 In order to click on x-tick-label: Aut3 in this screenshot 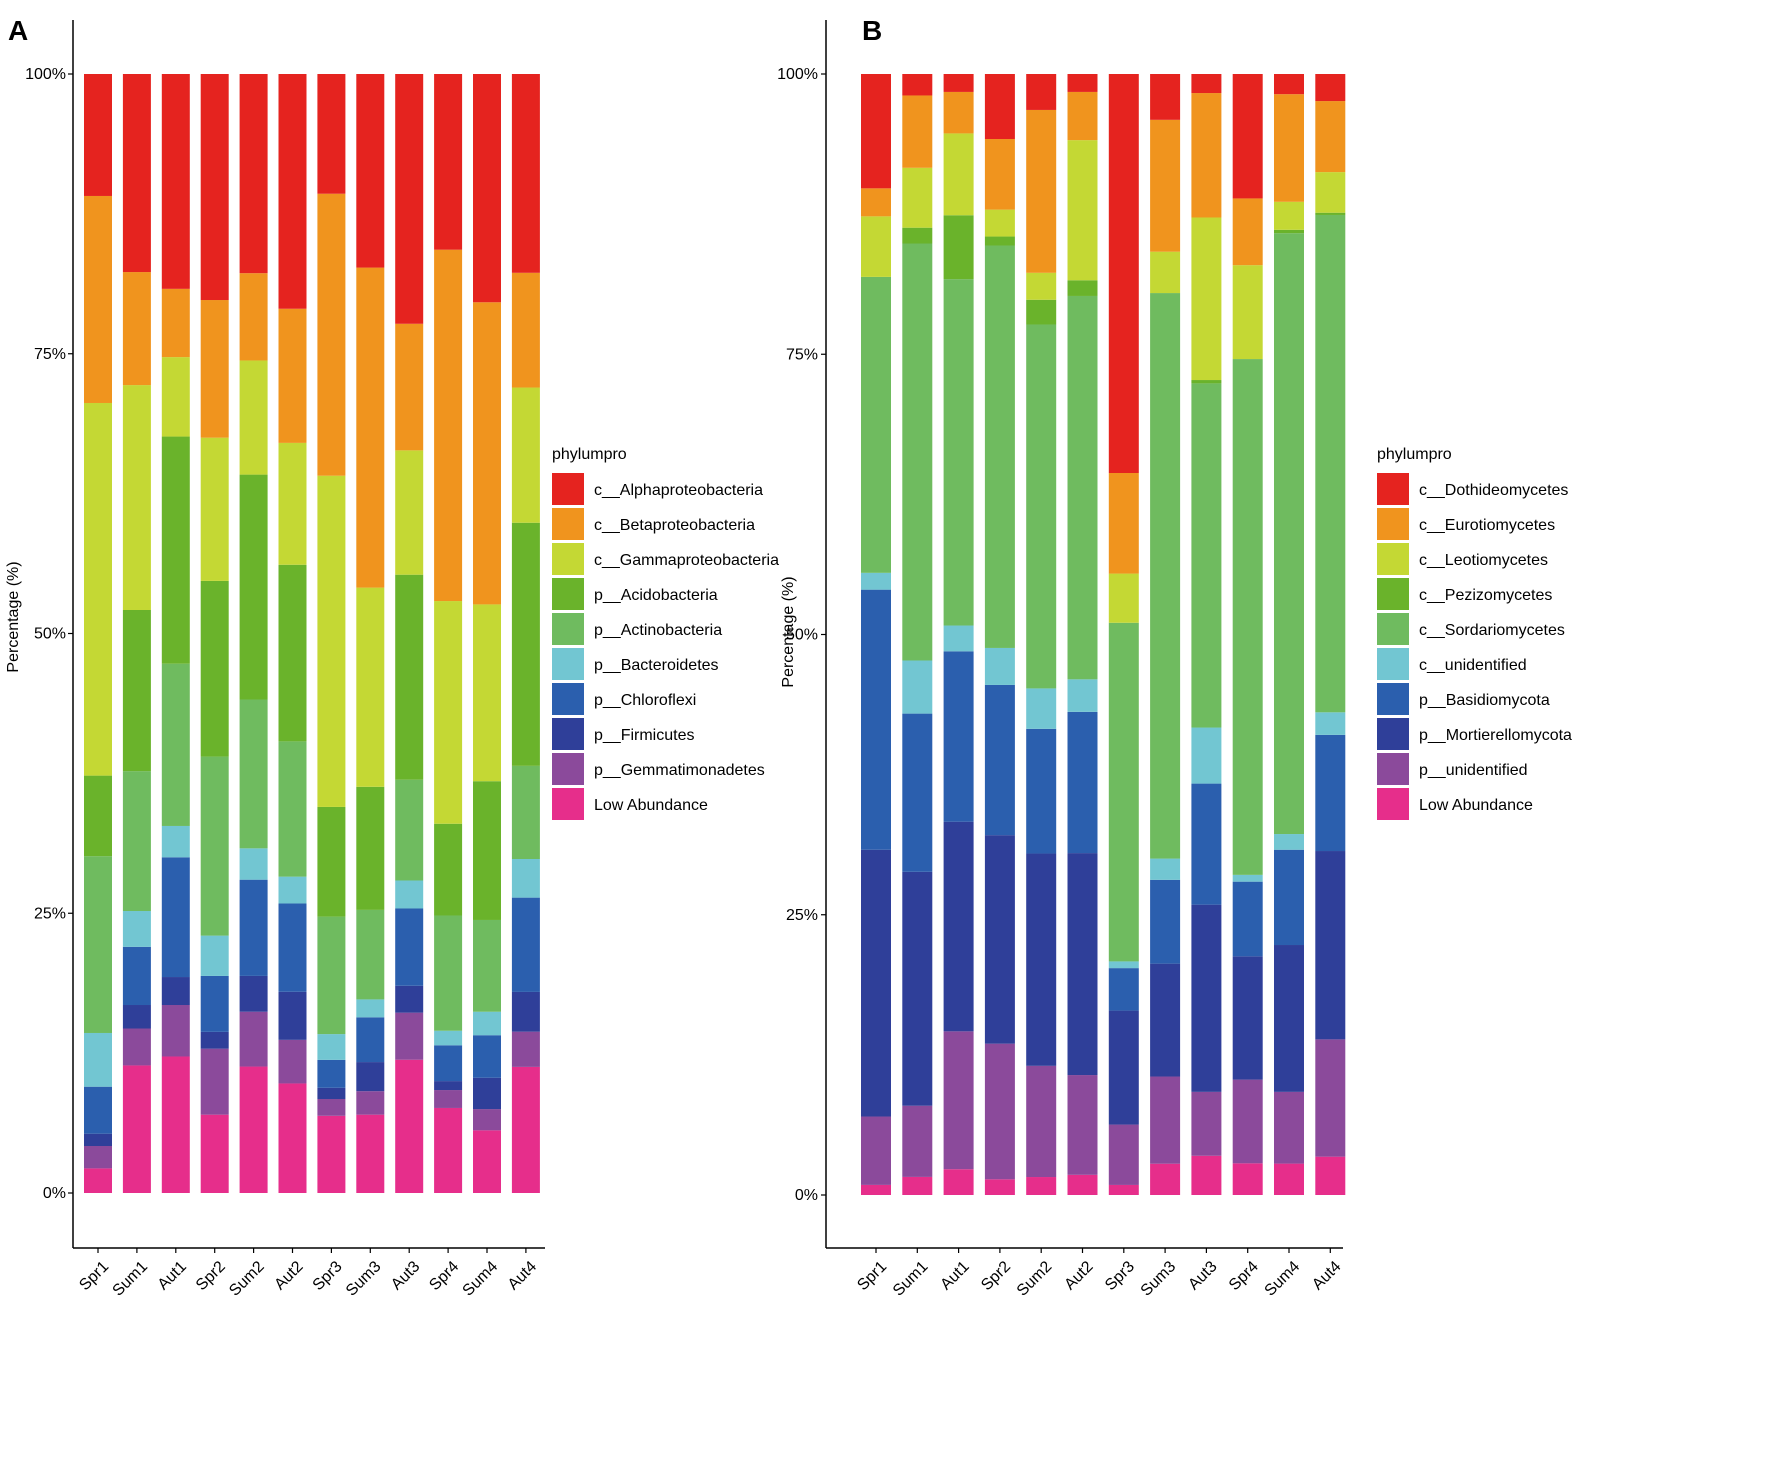, I will do `click(1202, 1275)`.